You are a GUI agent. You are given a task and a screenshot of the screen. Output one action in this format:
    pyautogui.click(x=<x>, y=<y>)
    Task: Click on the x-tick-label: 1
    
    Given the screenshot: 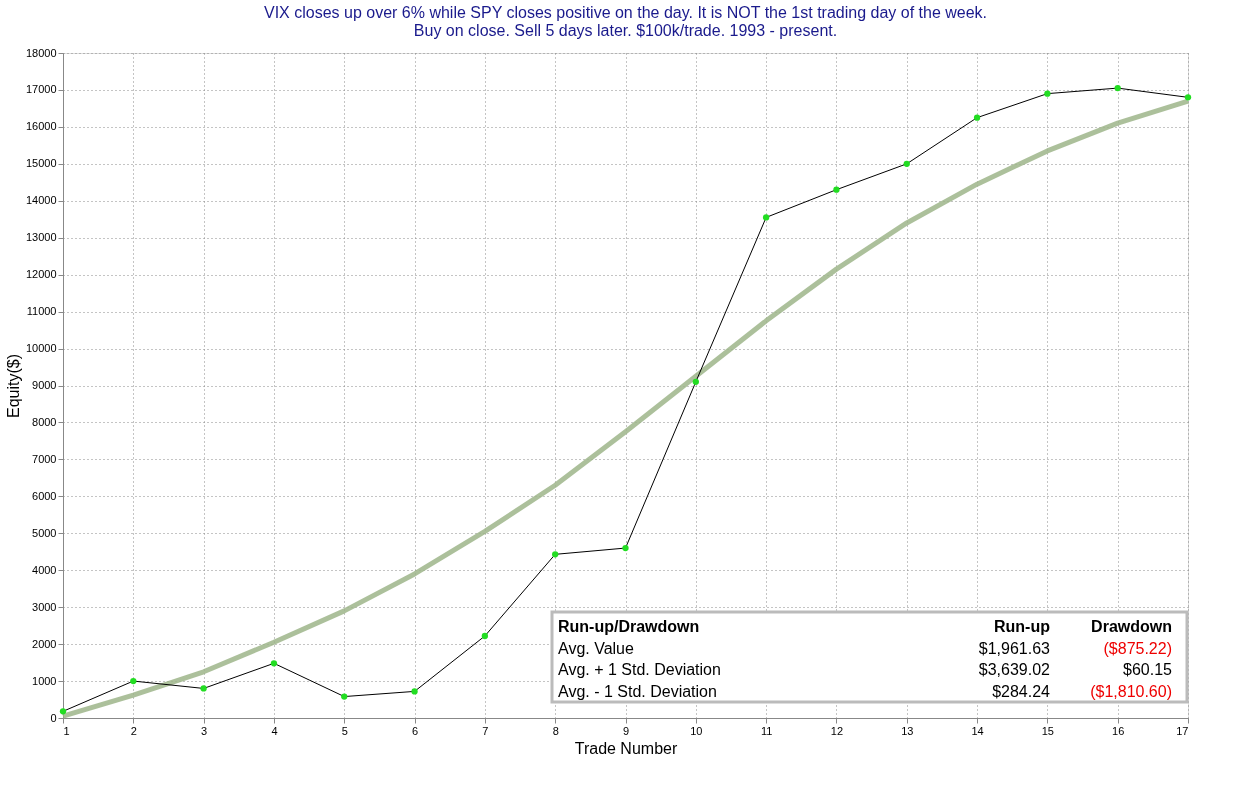 What is the action you would take?
    pyautogui.click(x=66, y=730)
    